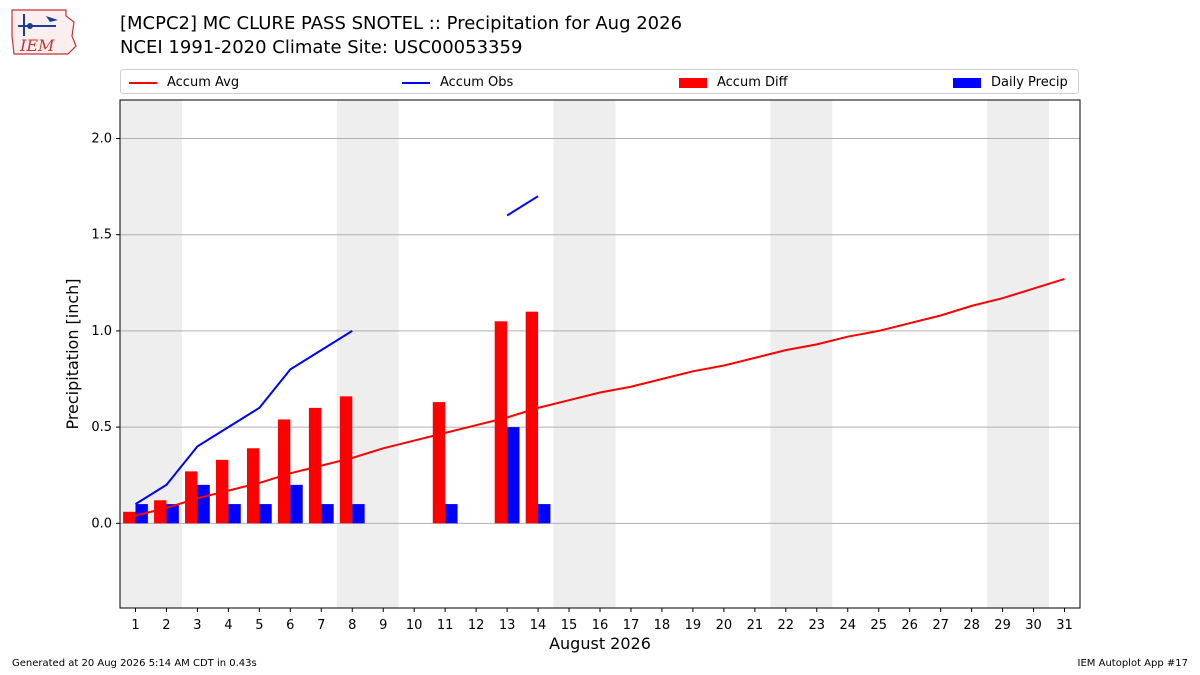  I want to click on x-tick-label: 7, so click(321, 625).